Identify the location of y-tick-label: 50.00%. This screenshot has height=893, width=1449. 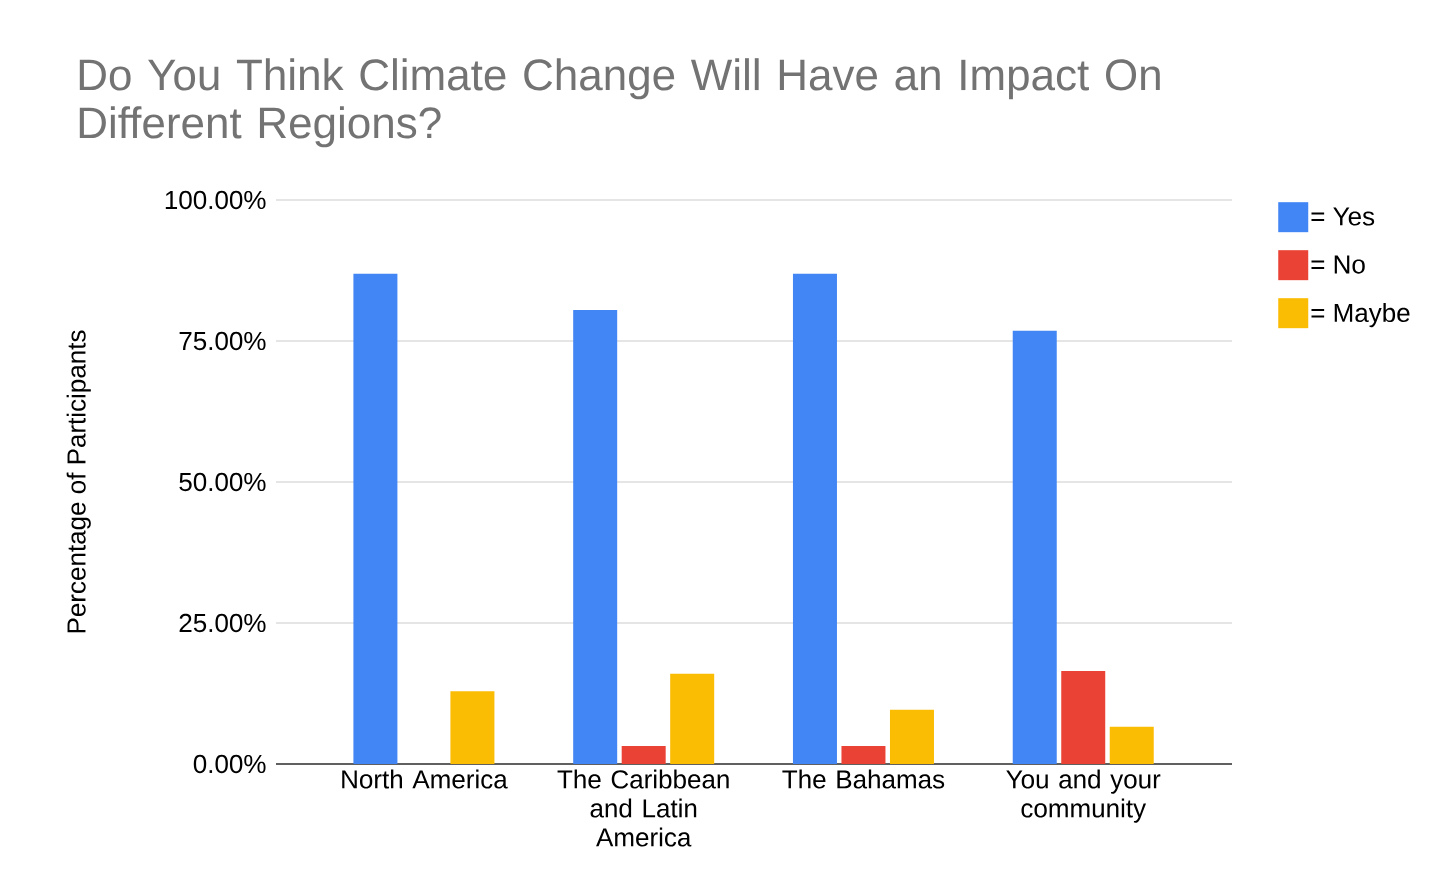
(222, 482).